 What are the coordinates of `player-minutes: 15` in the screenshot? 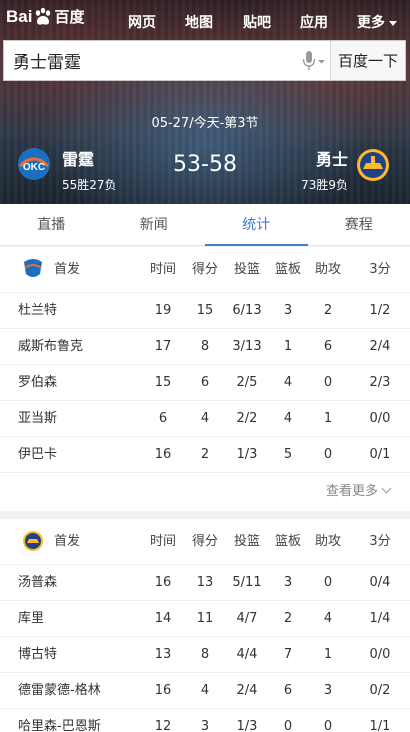 It's located at (163, 382).